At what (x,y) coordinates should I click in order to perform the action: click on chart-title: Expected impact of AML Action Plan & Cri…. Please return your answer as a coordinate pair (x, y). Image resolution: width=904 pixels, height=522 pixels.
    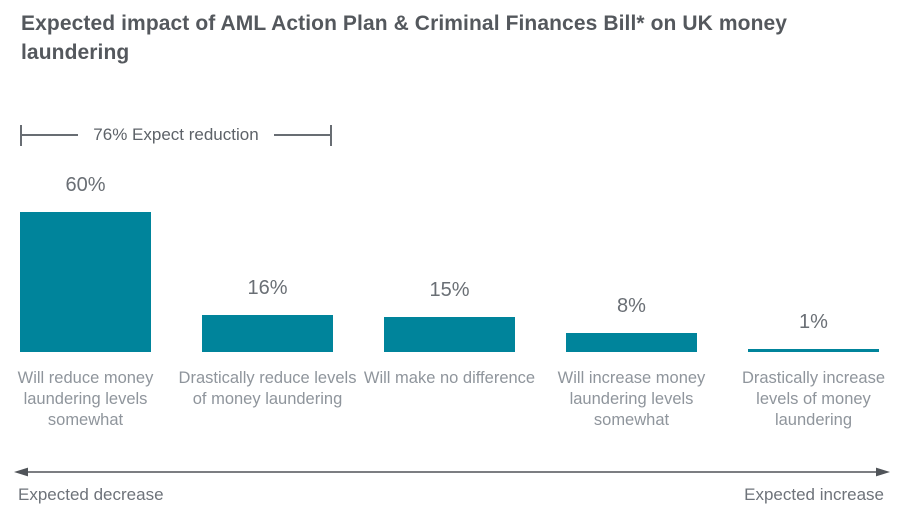
    Looking at the image, I should click on (404, 38).